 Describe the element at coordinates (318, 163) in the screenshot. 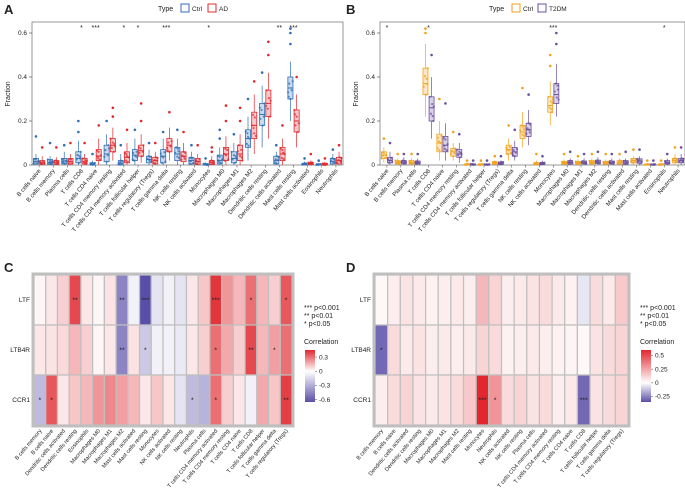

I see `a-box-ctrl-eosinophils` at that location.